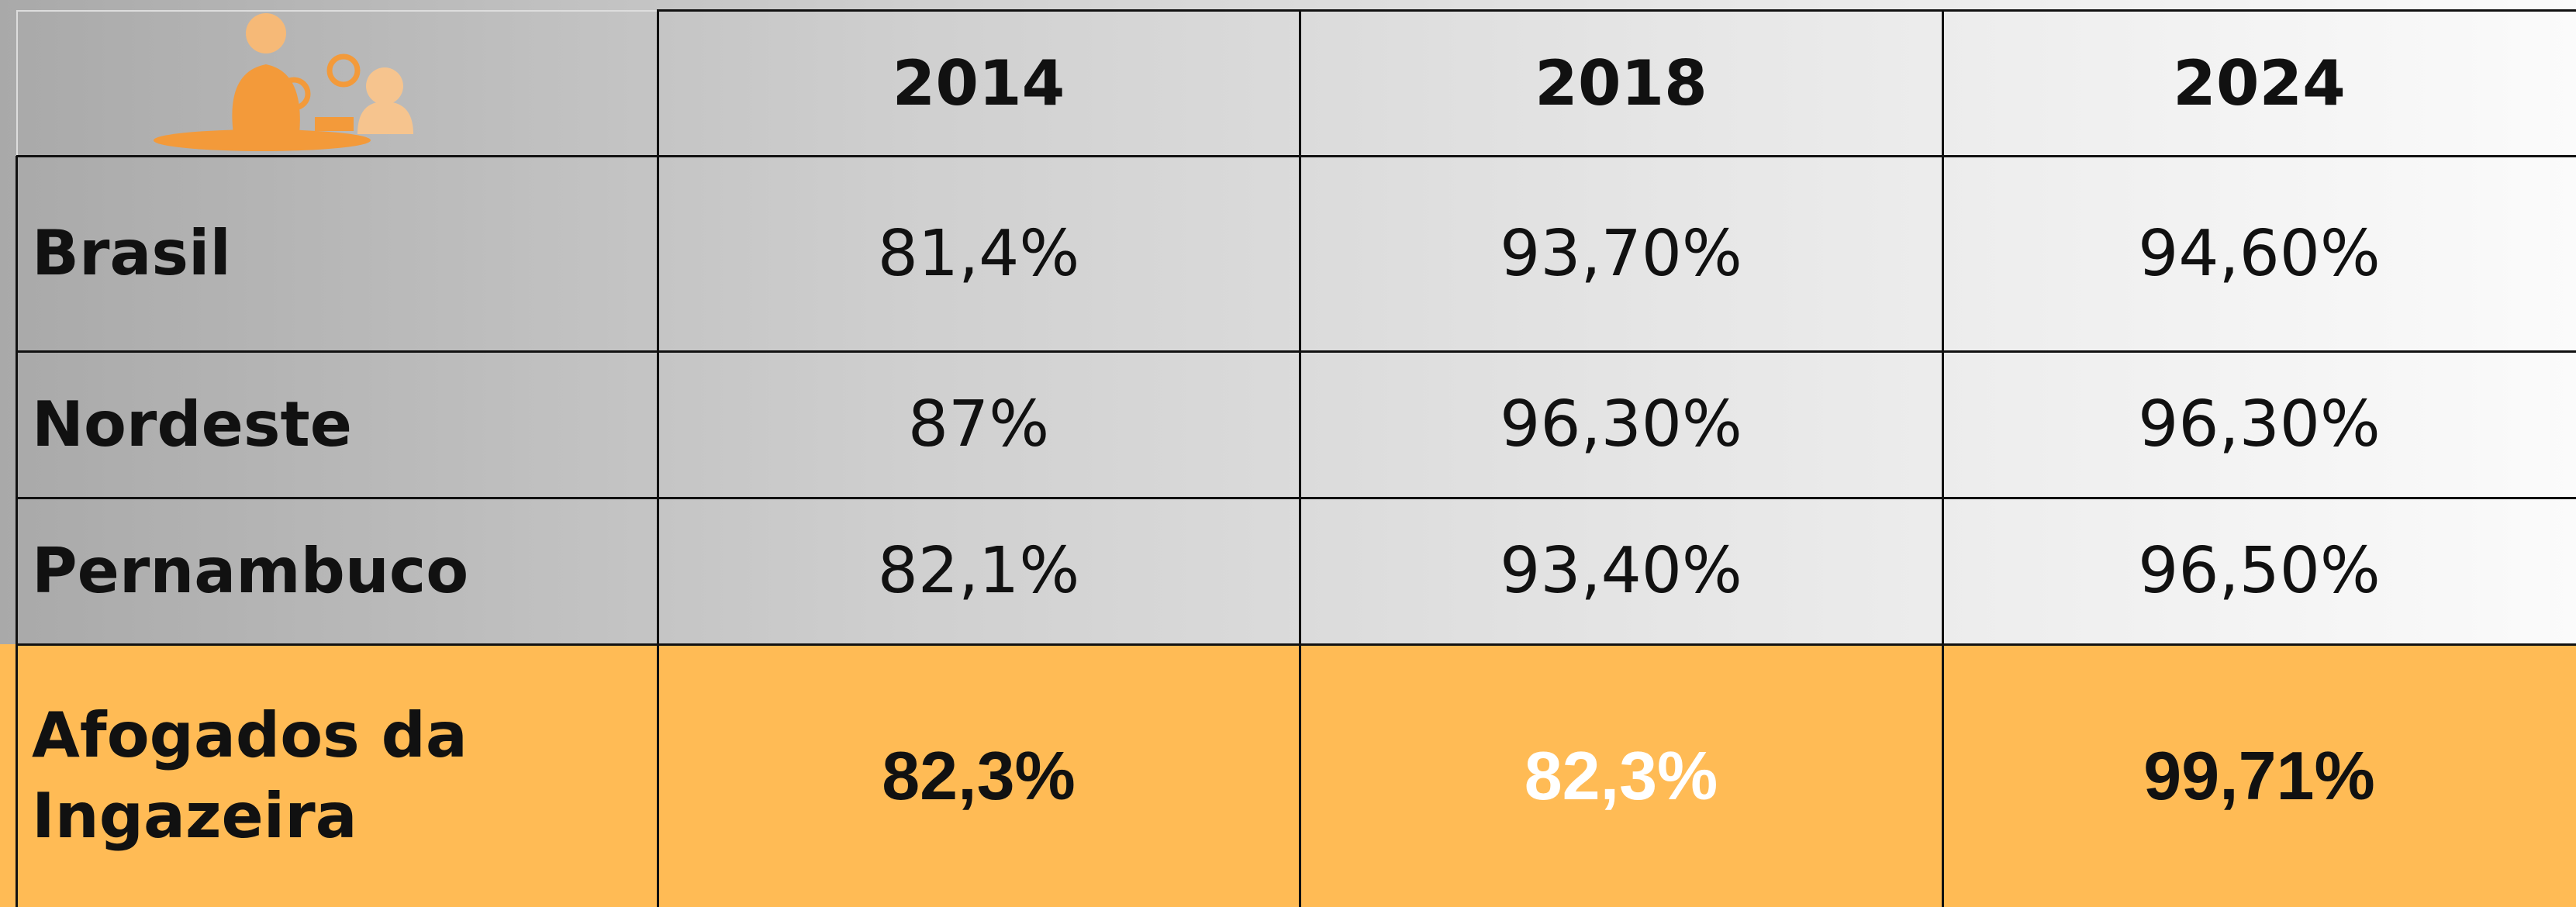 The width and height of the screenshot is (2576, 907). I want to click on row-label: Nordeste, so click(192, 424).